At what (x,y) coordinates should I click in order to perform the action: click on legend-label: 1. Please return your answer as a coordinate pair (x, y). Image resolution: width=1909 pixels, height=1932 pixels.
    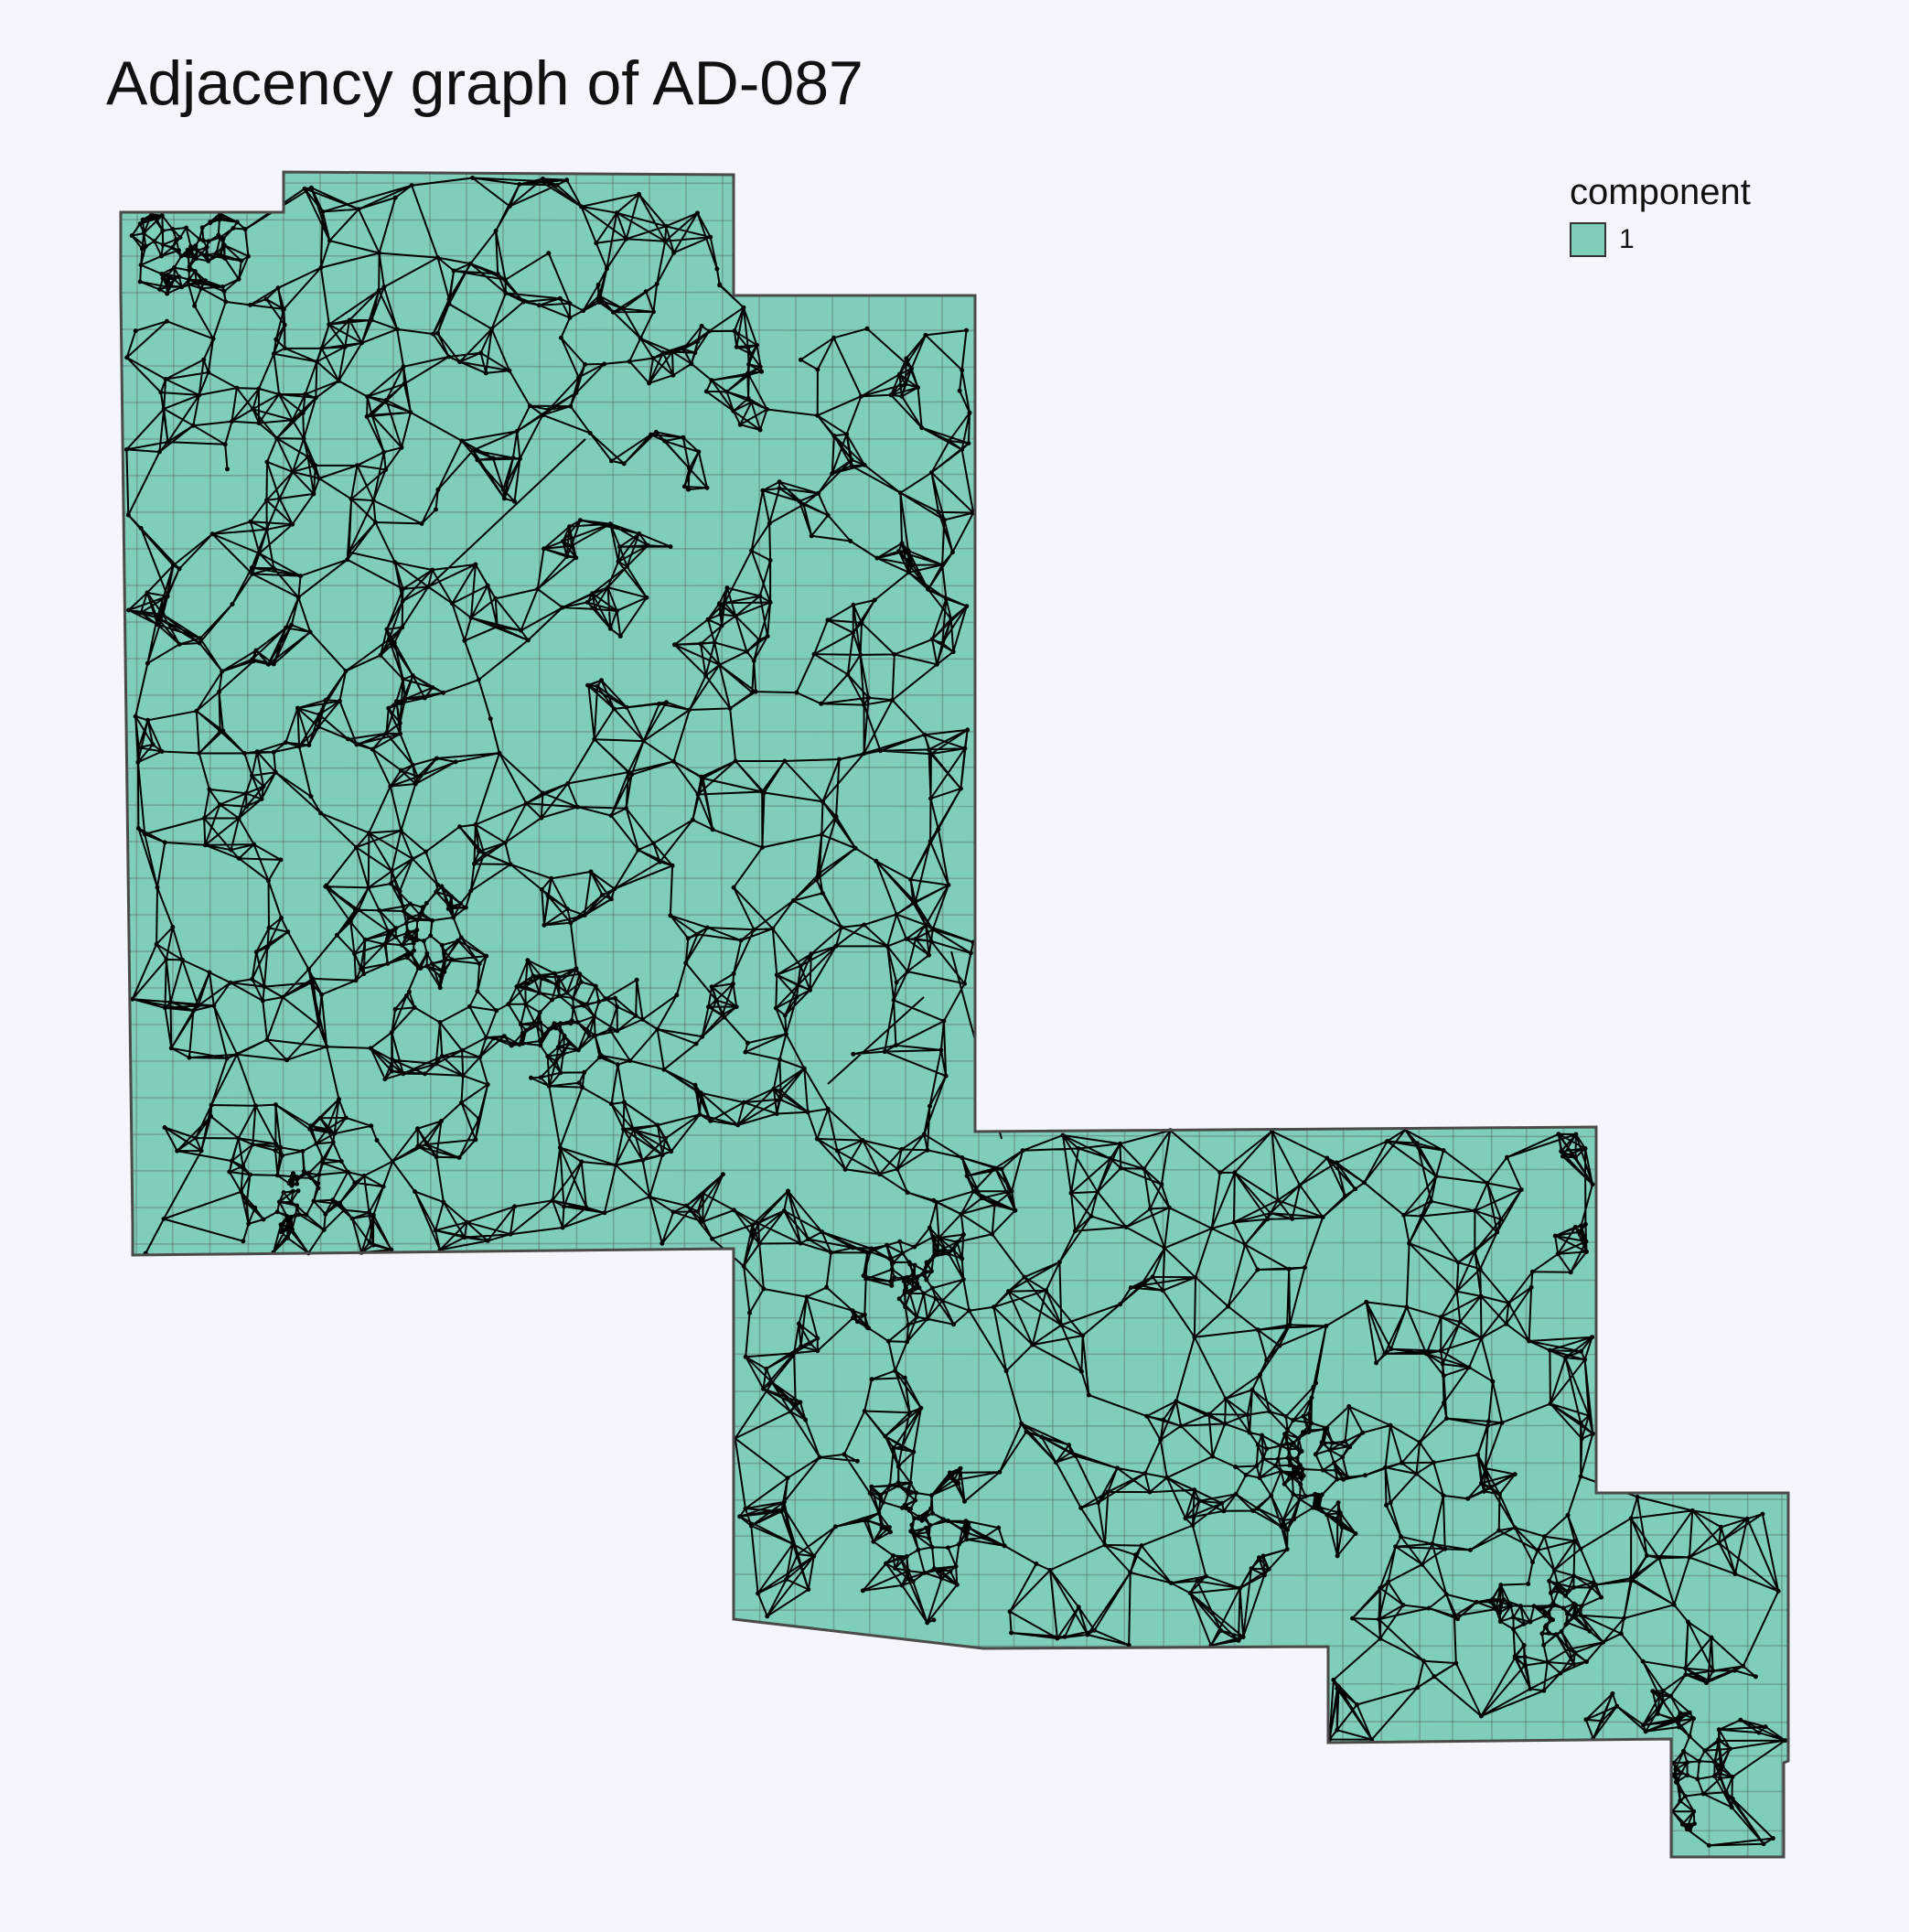
    Looking at the image, I should click on (1627, 239).